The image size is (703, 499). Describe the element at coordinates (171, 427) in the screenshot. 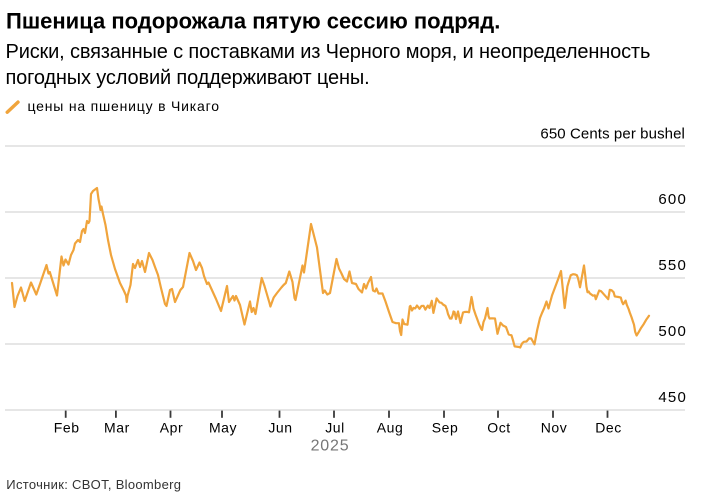

I see `svg-text: Apr` at that location.